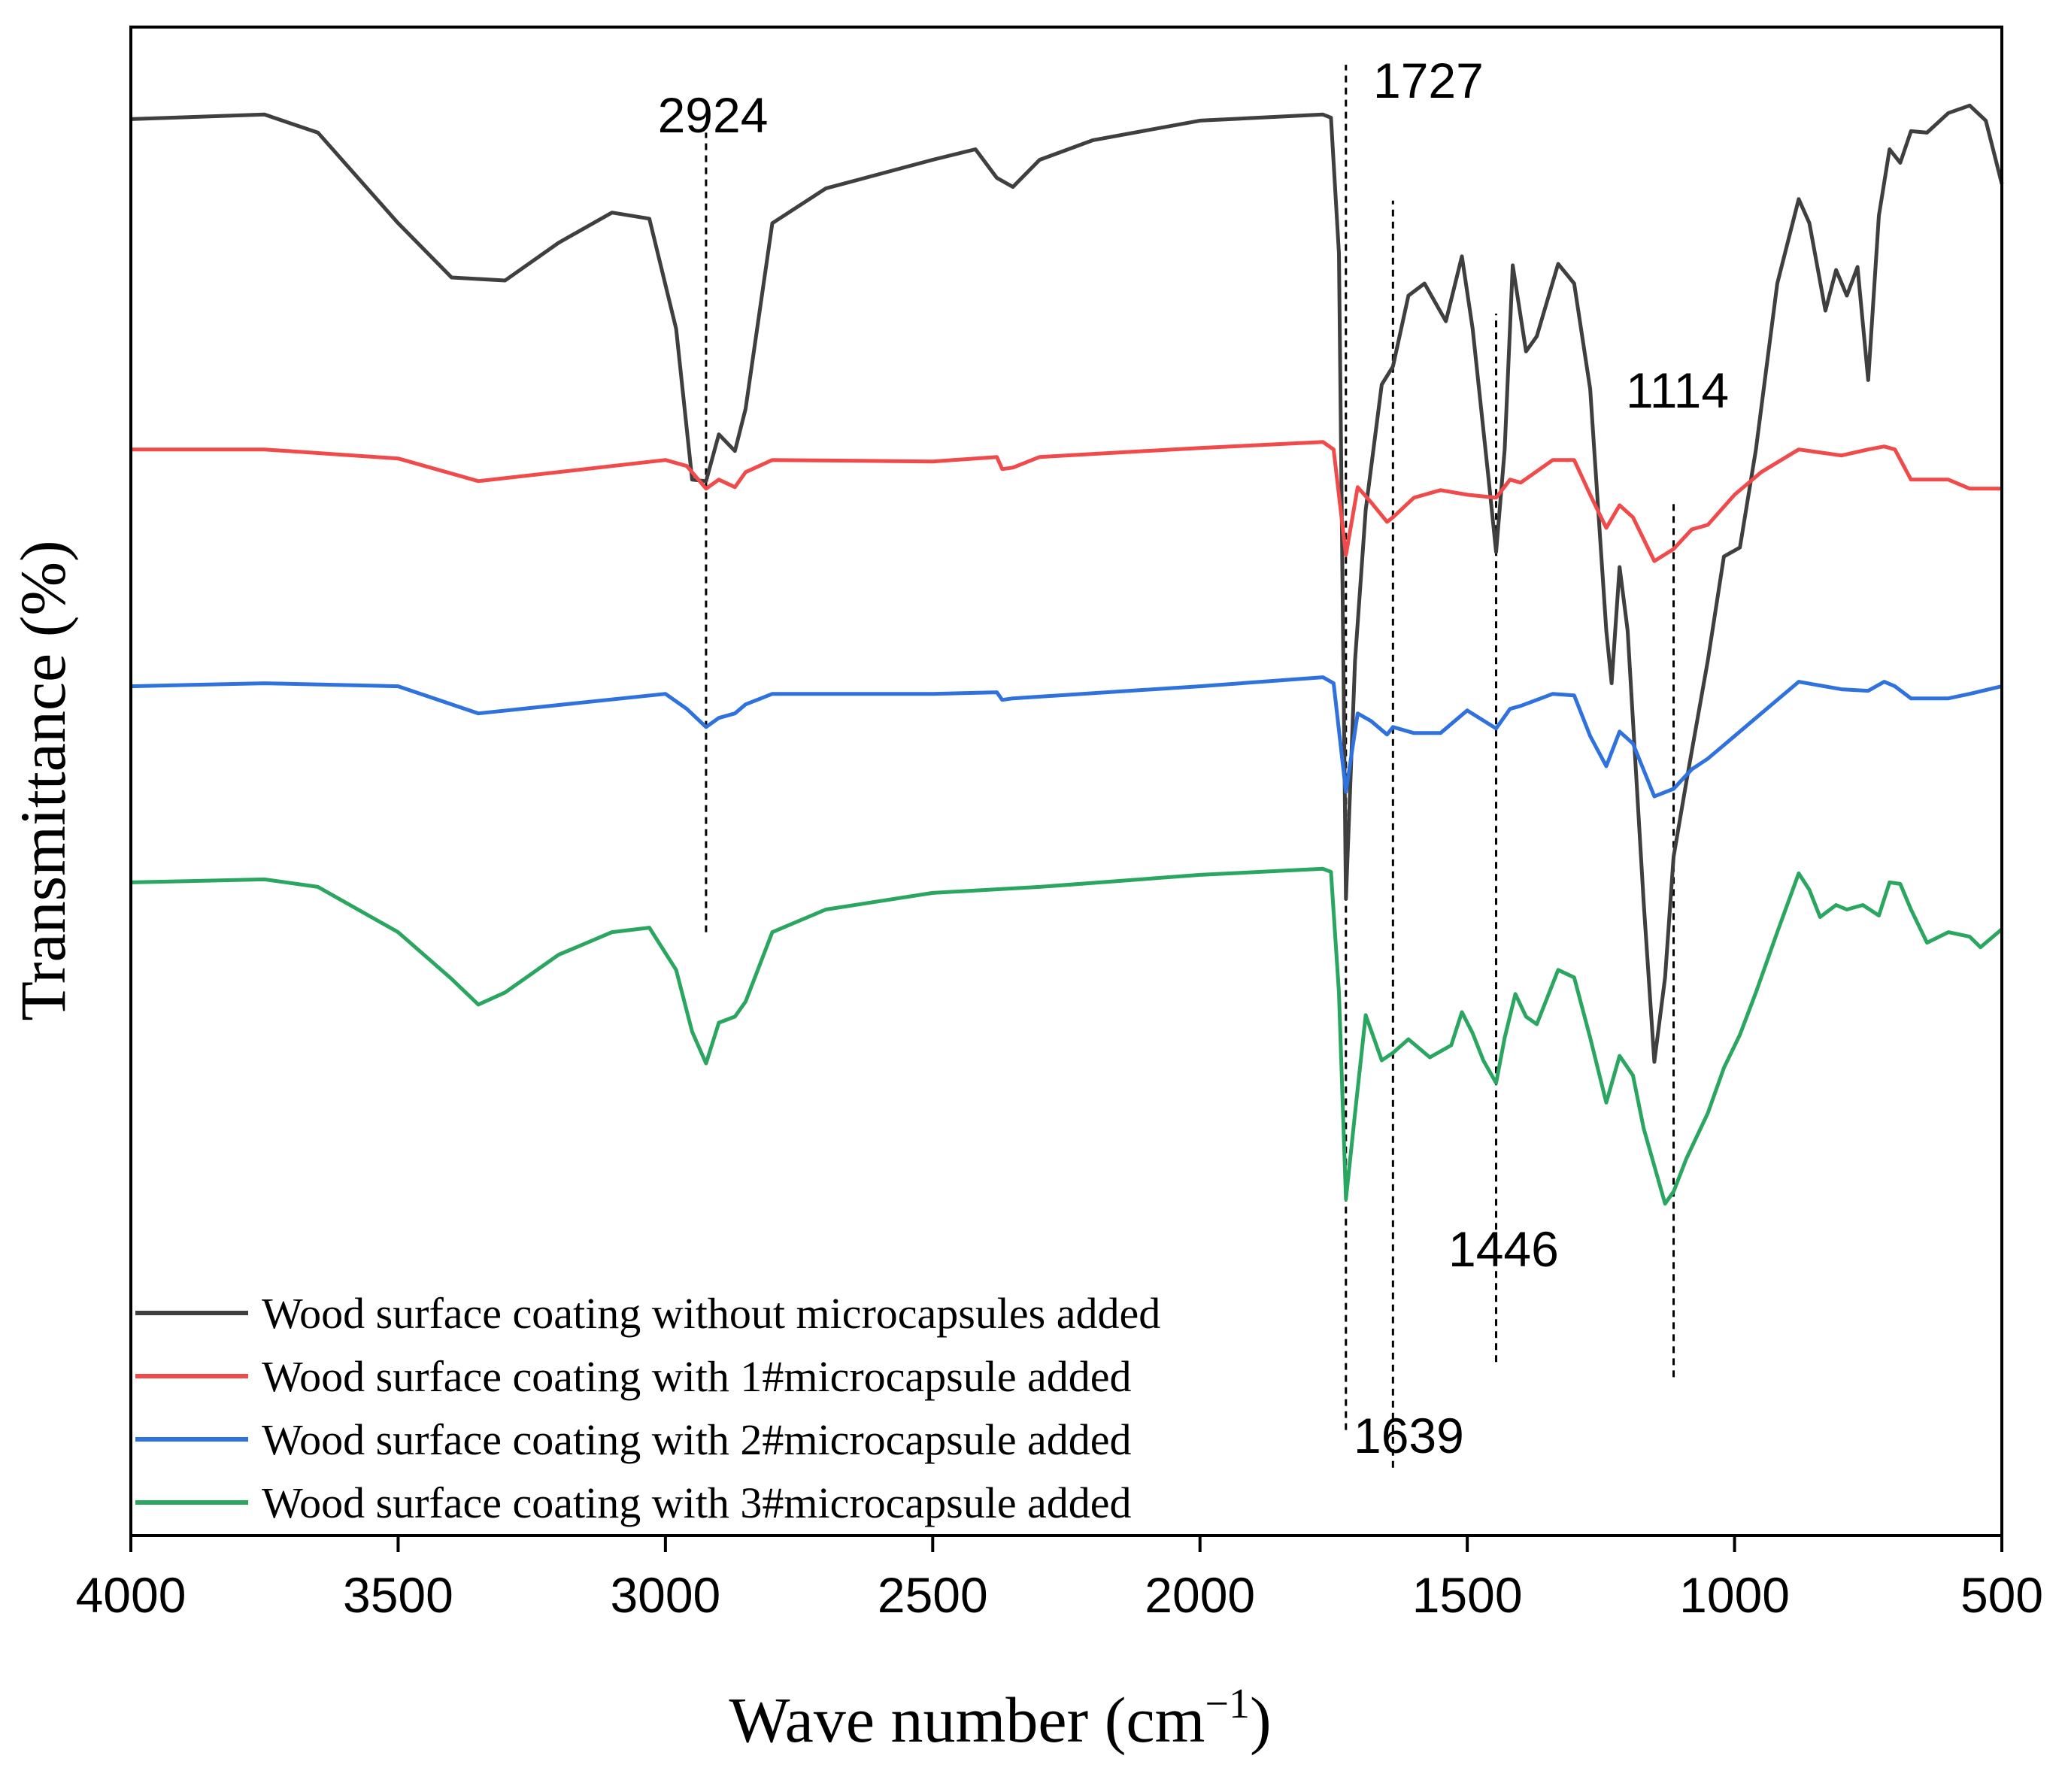 The width and height of the screenshot is (2065, 1792). I want to click on x-tick-label: 1500, so click(1467, 1595).